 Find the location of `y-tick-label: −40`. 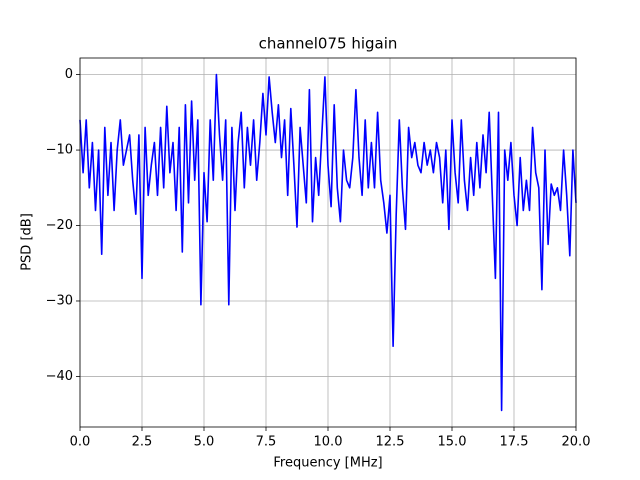

y-tick-label: −40 is located at coordinates (59, 376).